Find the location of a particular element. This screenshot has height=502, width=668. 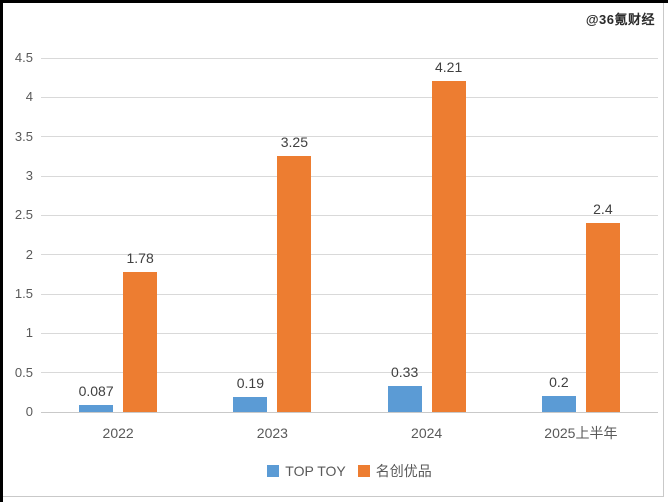

bar-名创优品-2022 is located at coordinates (140, 341).